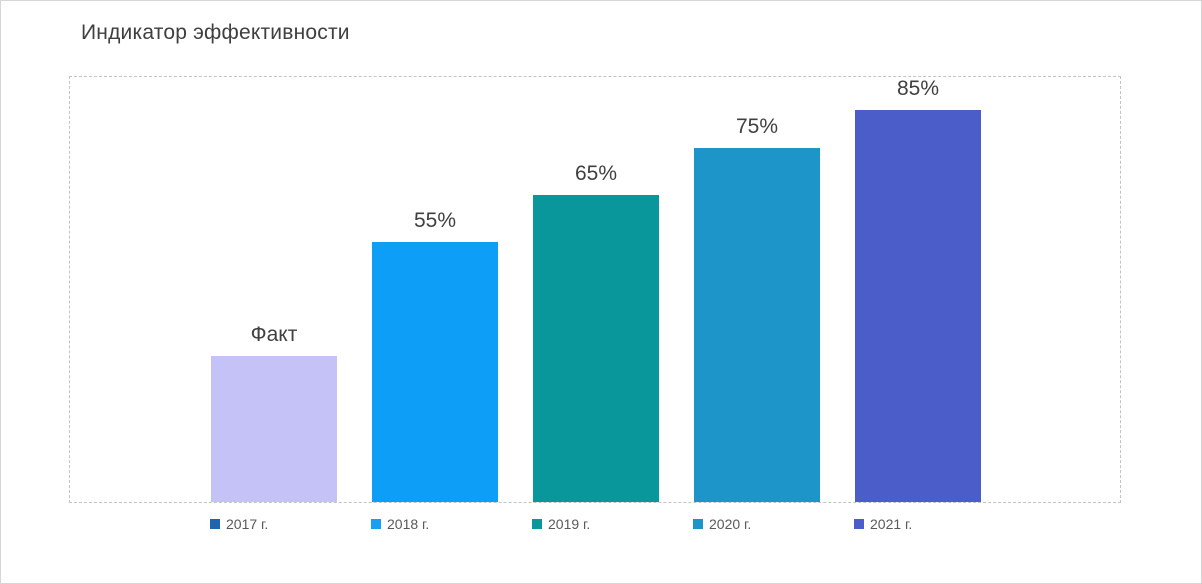  I want to click on bar-2018, so click(435, 372).